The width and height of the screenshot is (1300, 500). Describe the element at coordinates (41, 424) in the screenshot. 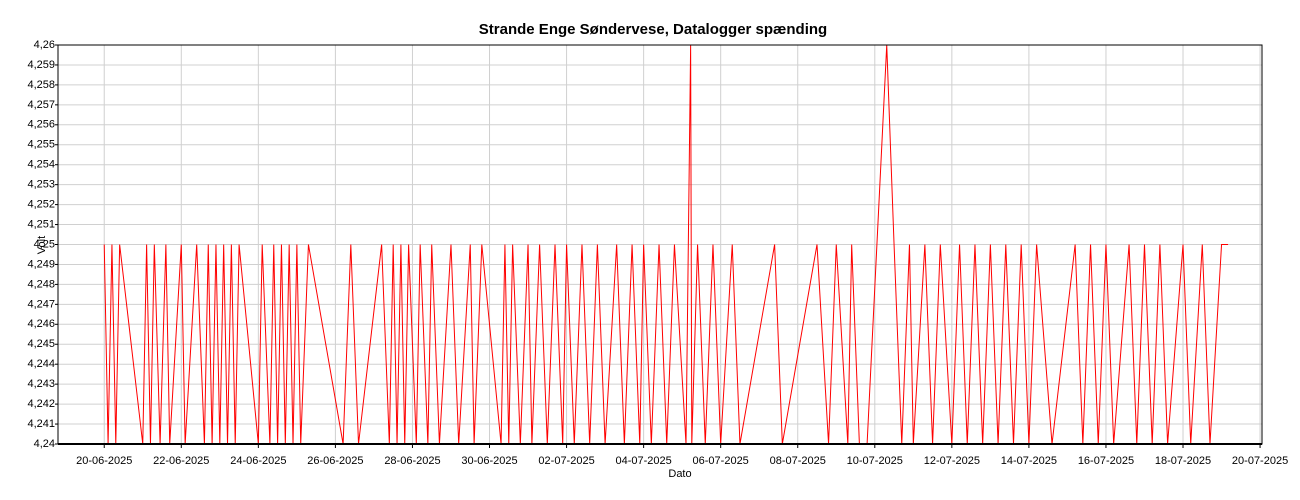

I see `y-tick-label: 4,241` at that location.